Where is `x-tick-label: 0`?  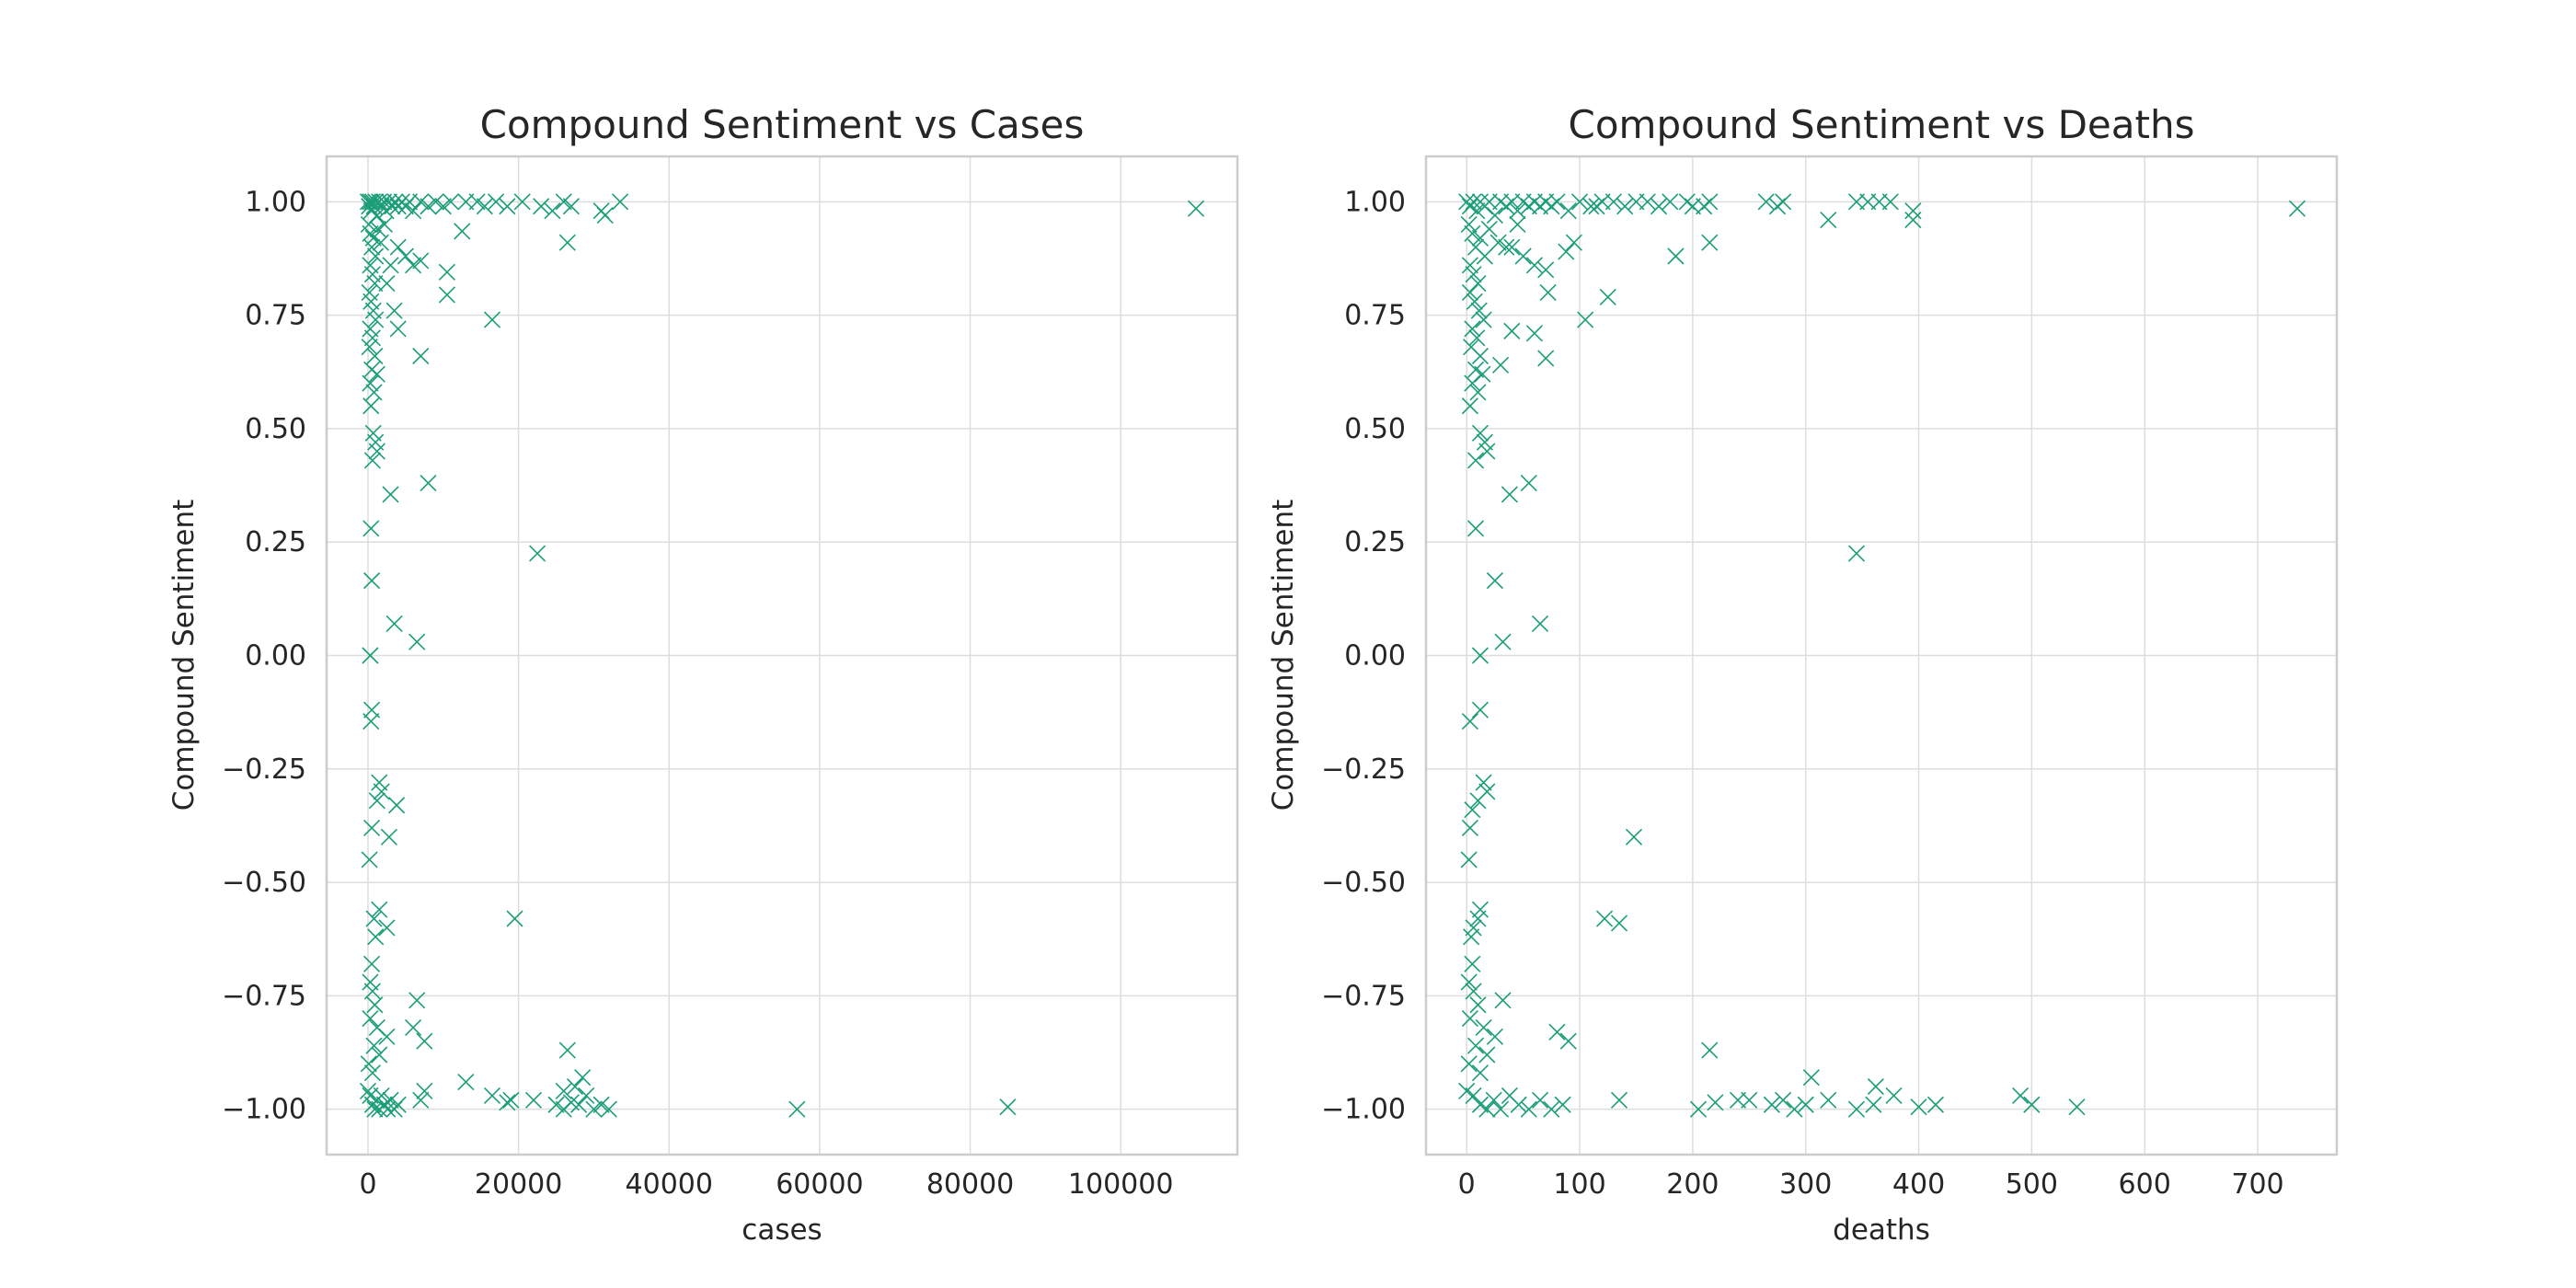
x-tick-label: 0 is located at coordinates (367, 1184).